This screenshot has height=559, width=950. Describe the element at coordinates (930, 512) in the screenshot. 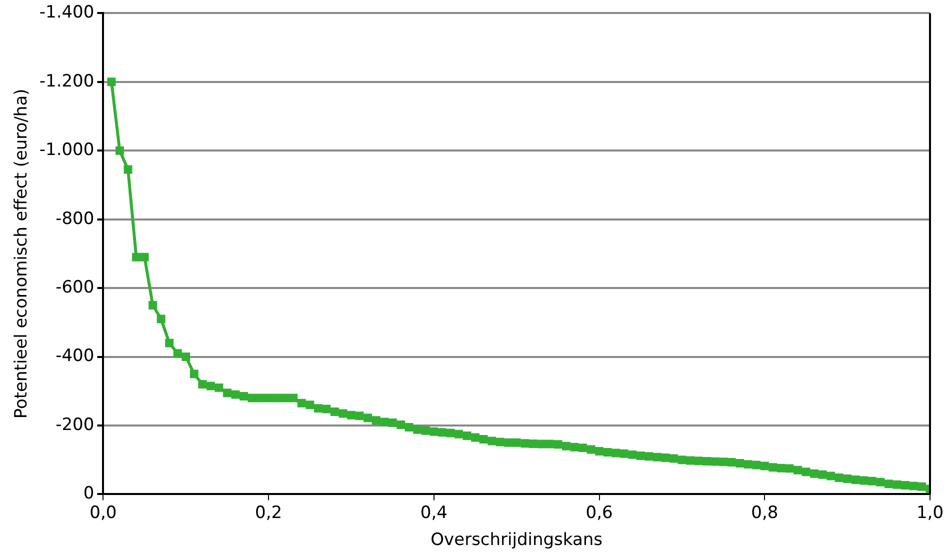

I see `x-tick-label: 1,0` at that location.